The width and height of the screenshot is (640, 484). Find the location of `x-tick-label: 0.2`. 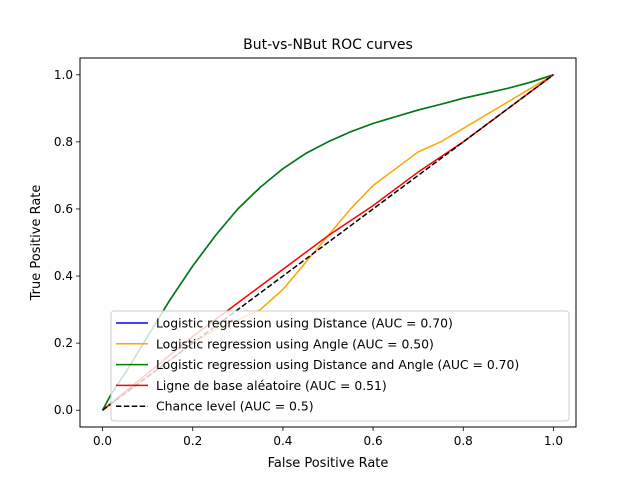

x-tick-label: 0.2 is located at coordinates (192, 441).